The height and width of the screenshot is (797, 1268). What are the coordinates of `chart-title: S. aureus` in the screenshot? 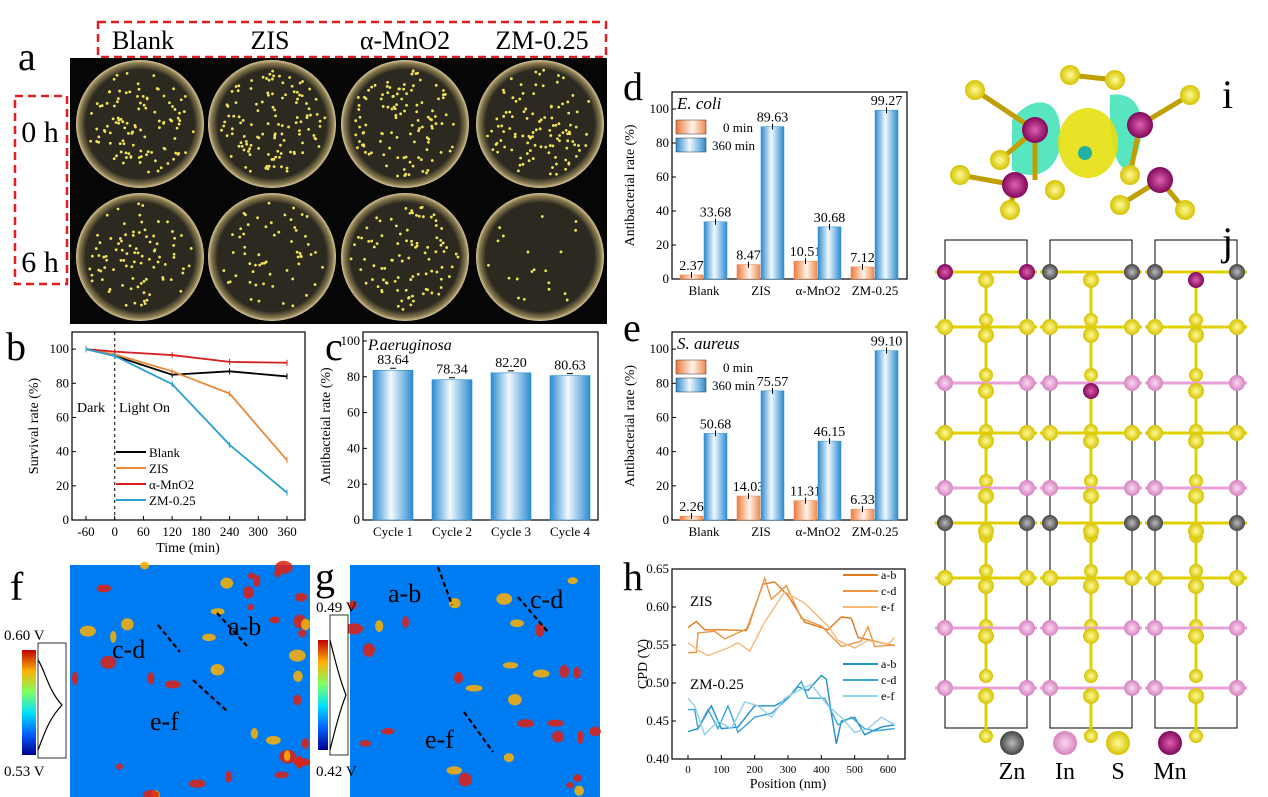 It's located at (708, 343).